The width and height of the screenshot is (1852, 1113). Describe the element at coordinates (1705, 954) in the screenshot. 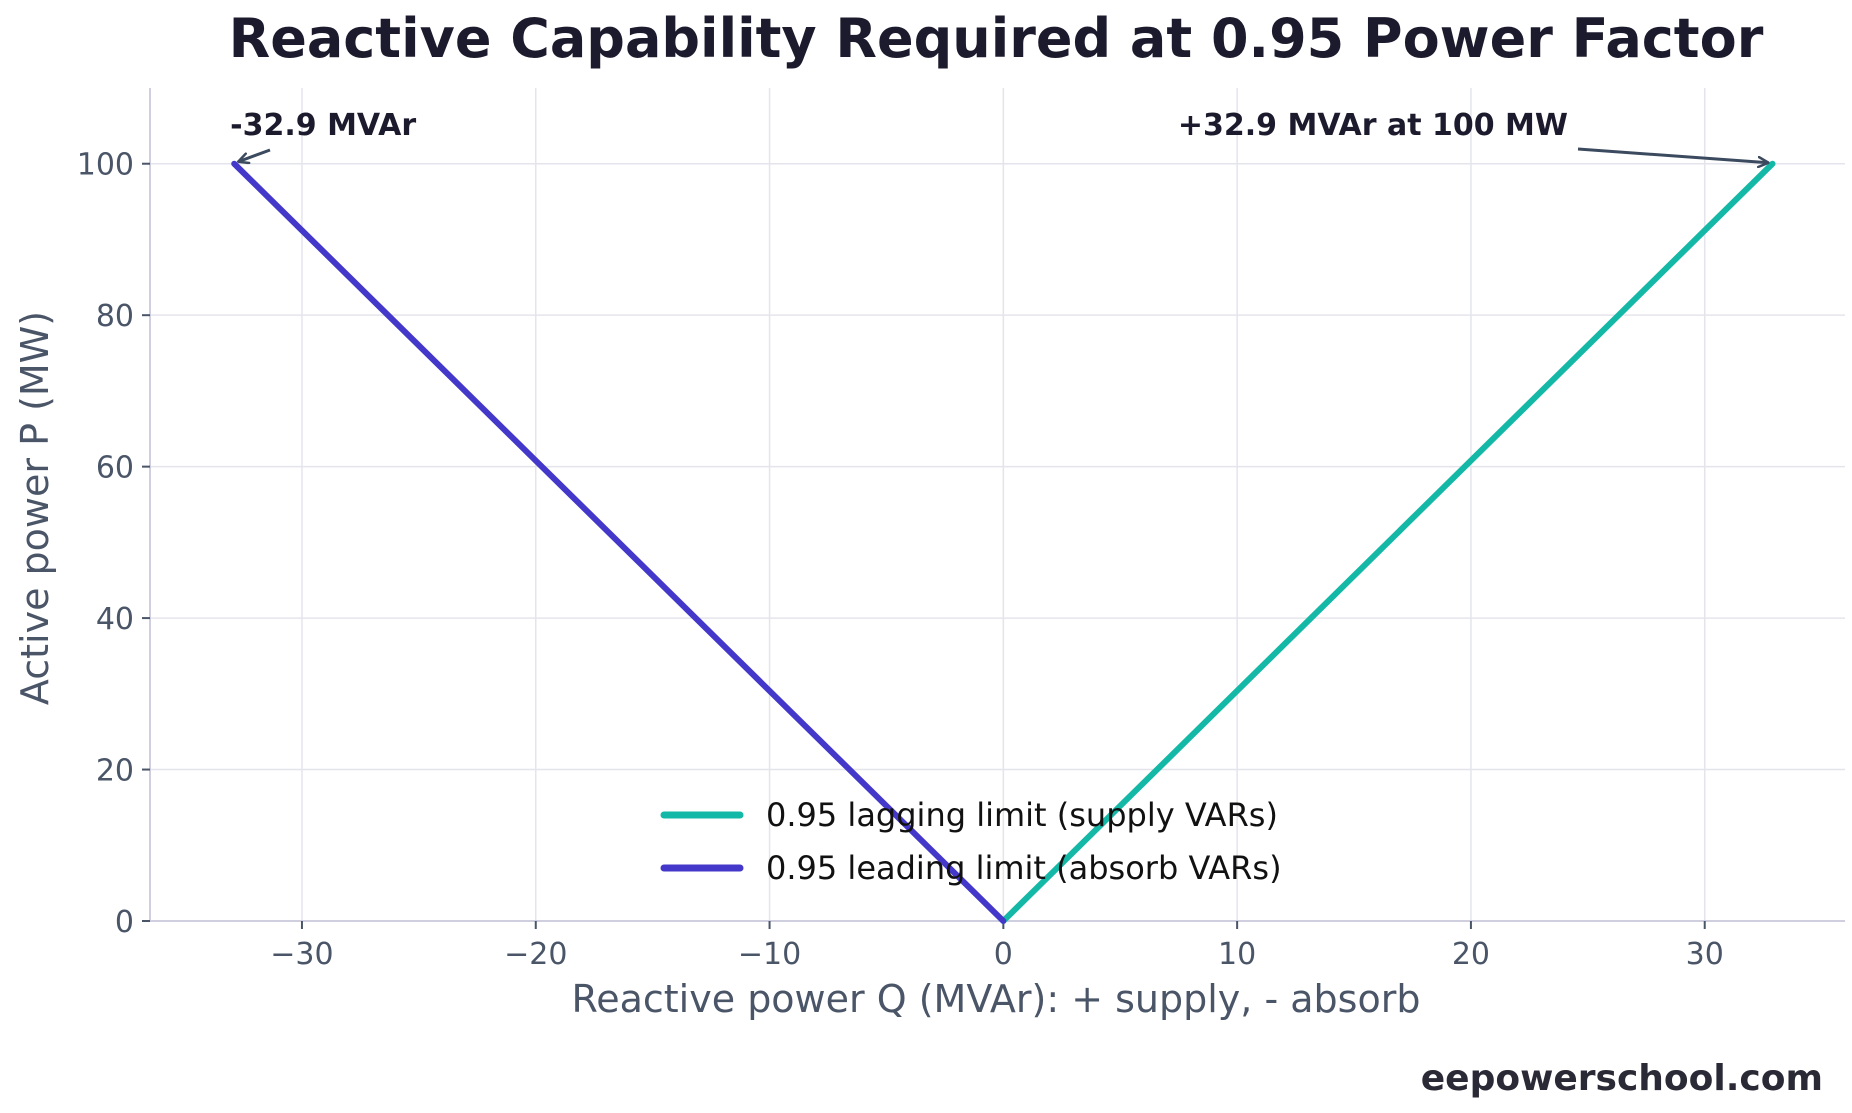

I see `x-tick-label: 30` at that location.